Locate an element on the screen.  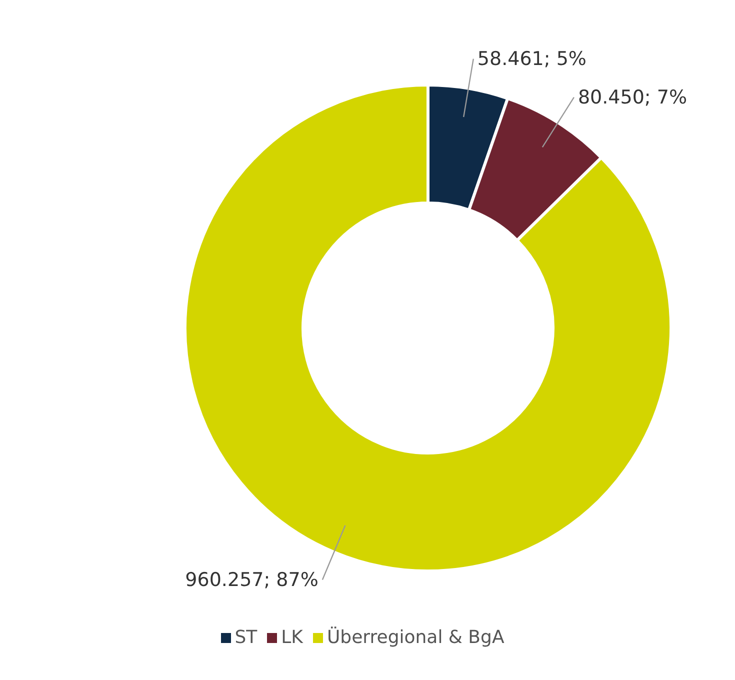
data-label: 58.461; 5% is located at coordinates (531, 59).